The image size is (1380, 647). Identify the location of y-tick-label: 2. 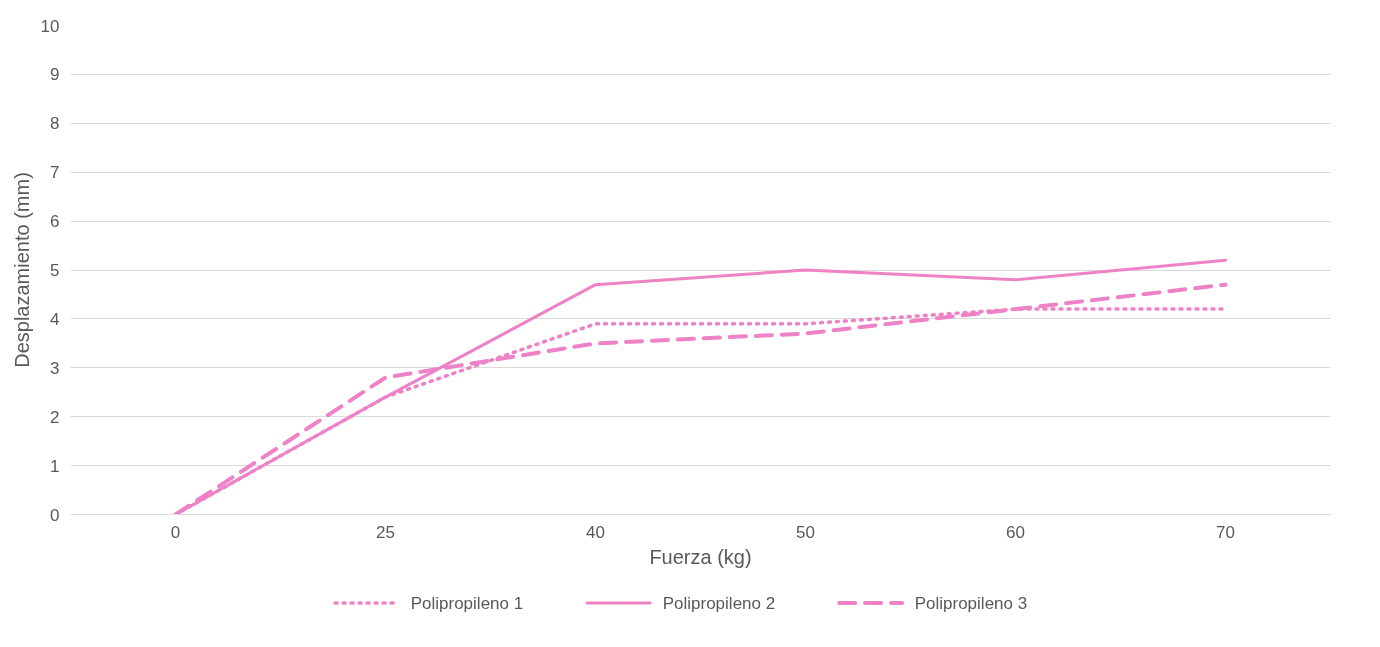
(55, 417).